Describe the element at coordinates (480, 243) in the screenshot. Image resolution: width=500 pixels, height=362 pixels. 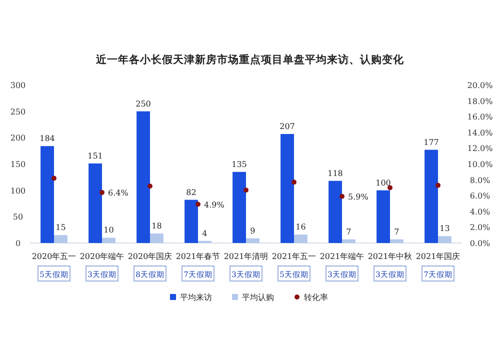
I see `y2-tick-label: 0.0%` at that location.